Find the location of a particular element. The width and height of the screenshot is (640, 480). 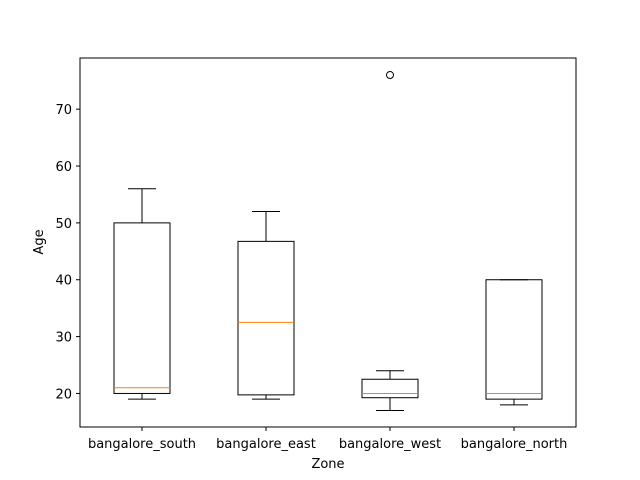

y-tick-label: 40 is located at coordinates (63, 281).